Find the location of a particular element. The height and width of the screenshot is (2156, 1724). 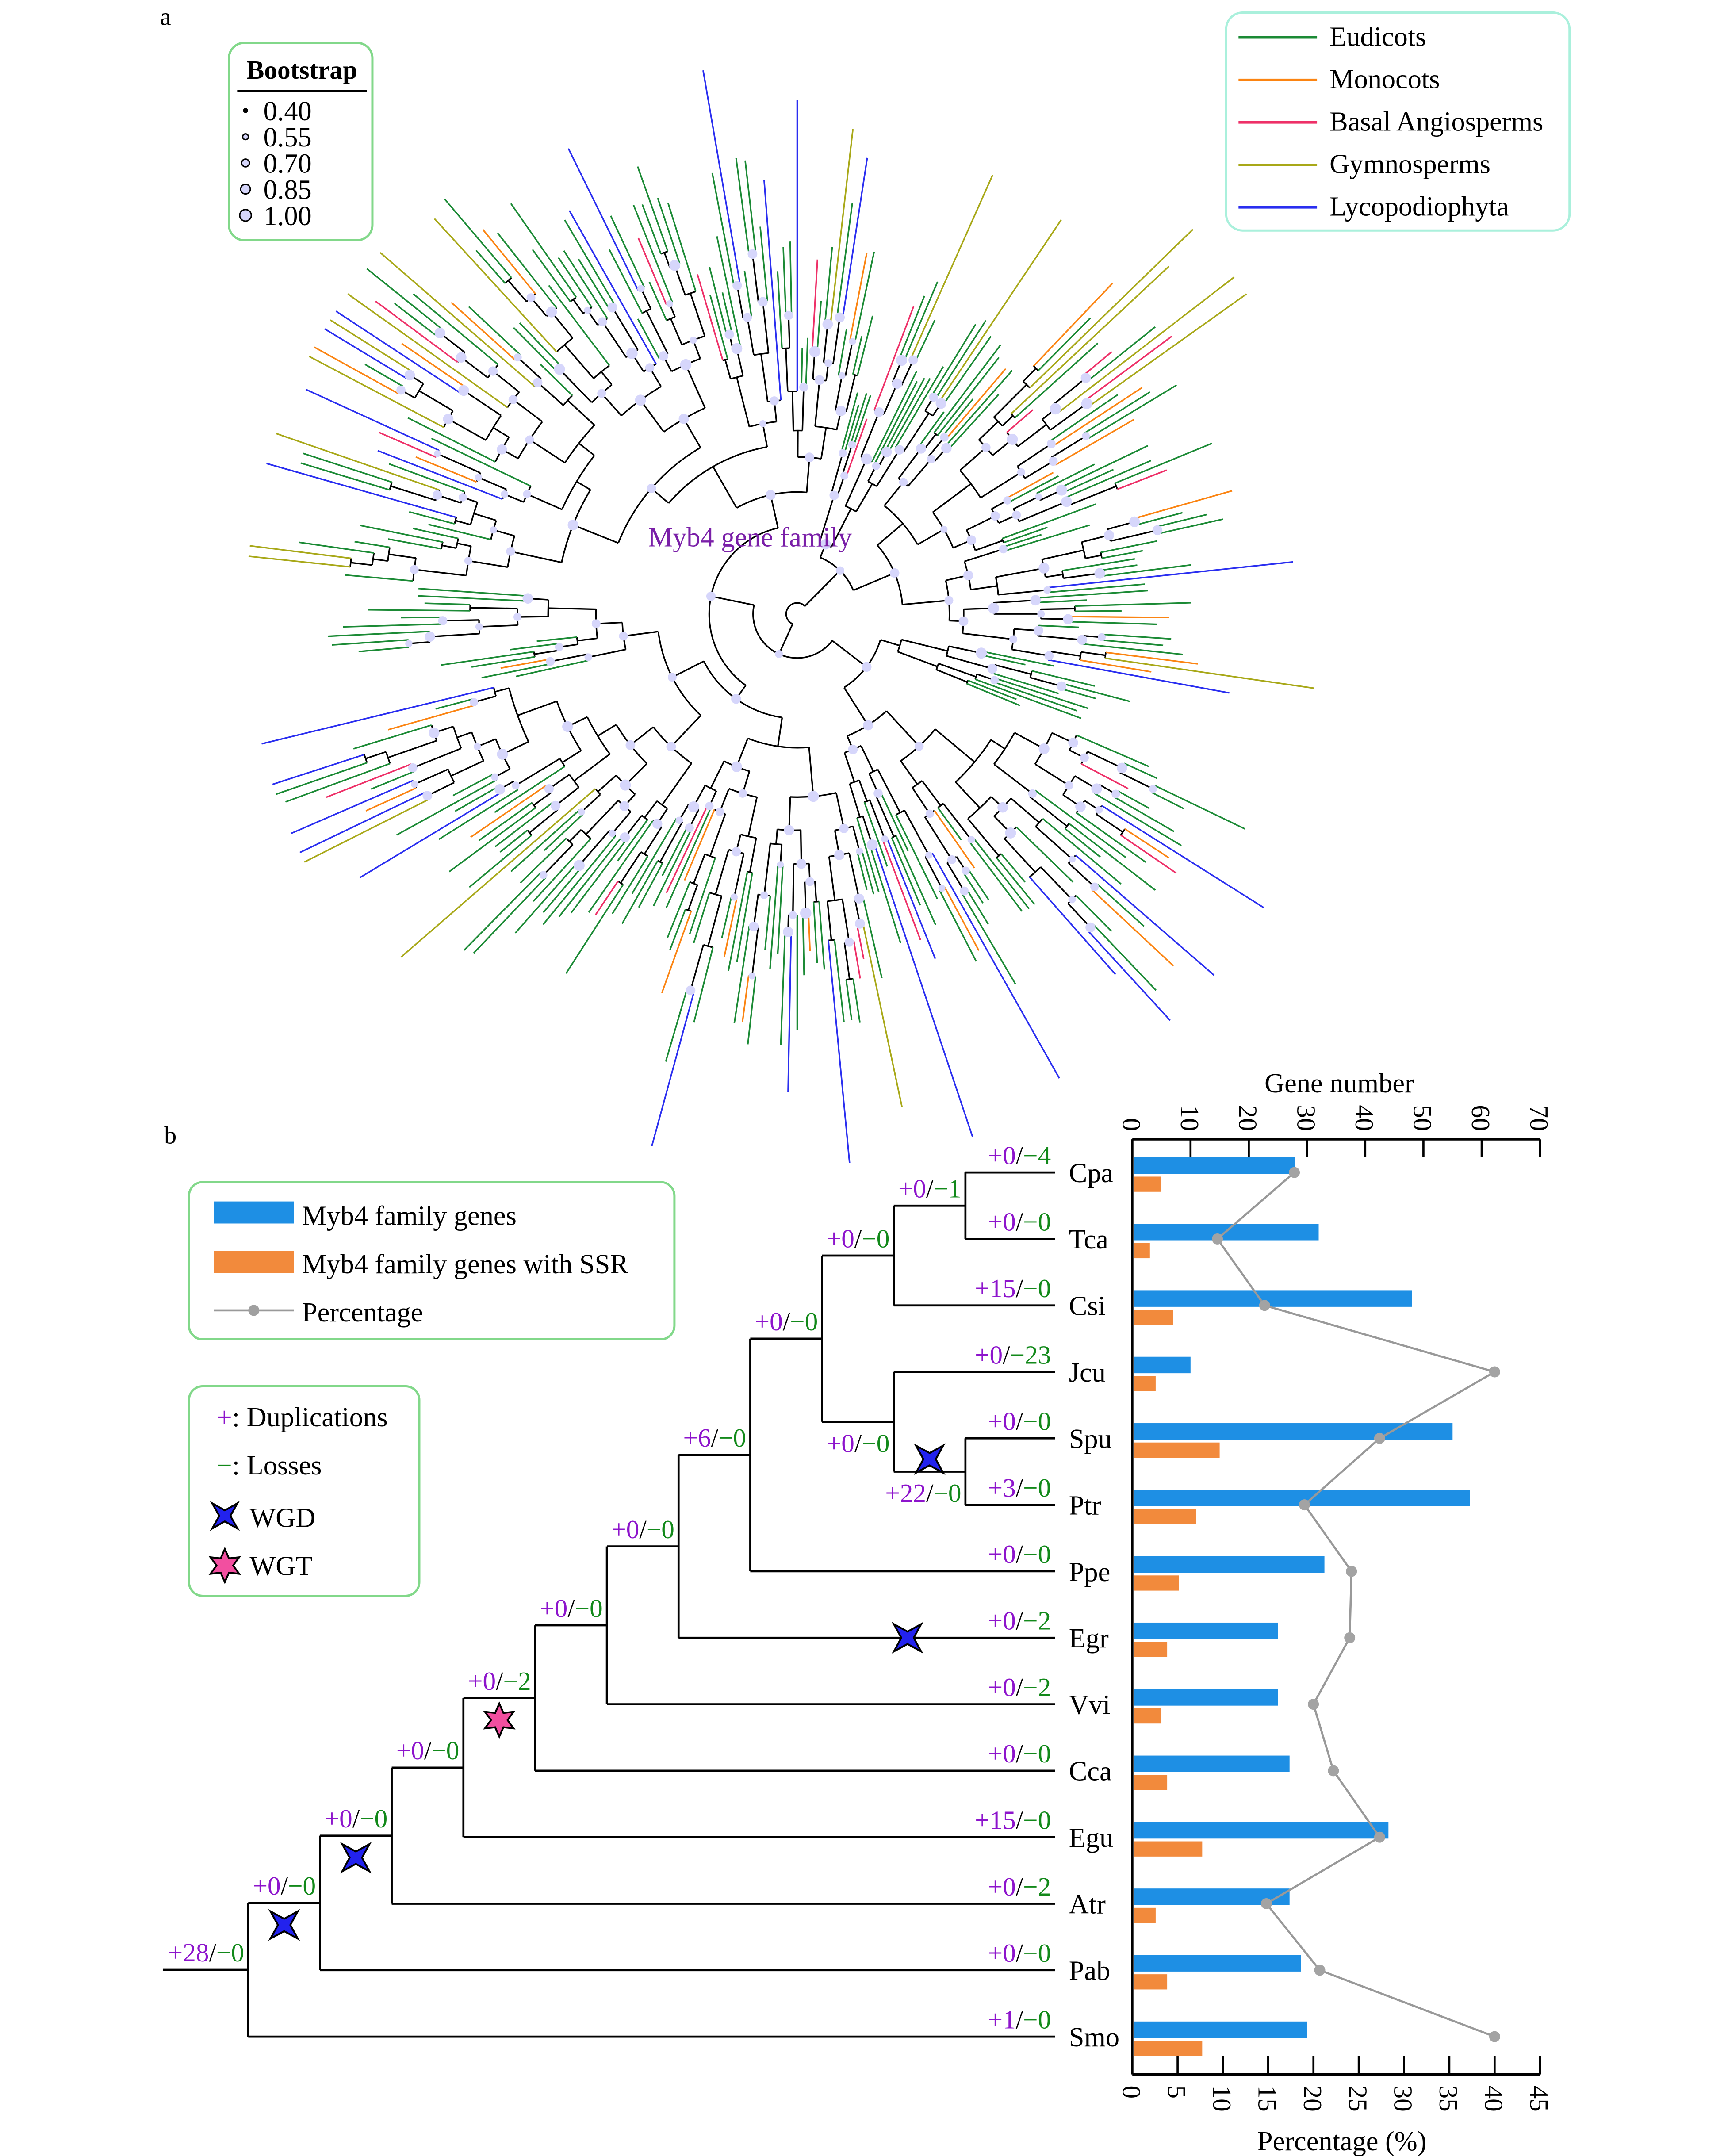

top-axis-tick-label: 10 is located at coordinates (1190, 1118).